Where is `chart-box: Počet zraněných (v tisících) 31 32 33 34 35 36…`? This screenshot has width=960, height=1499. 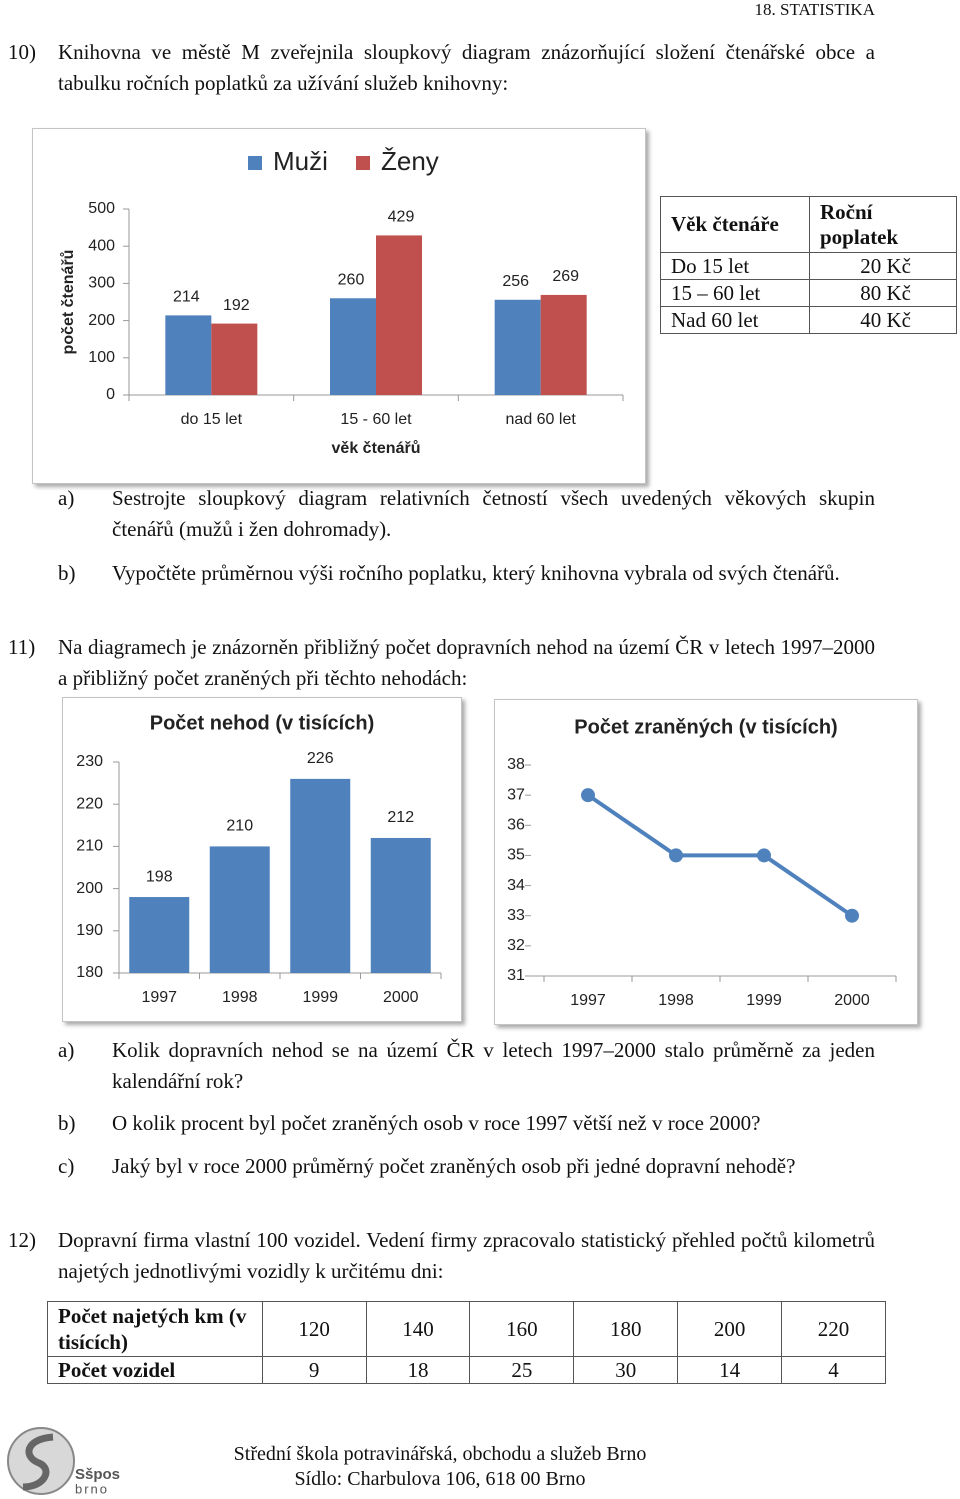 chart-box: Počet zraněných (v tisících) 31 32 33 34 35 36… is located at coordinates (706, 862).